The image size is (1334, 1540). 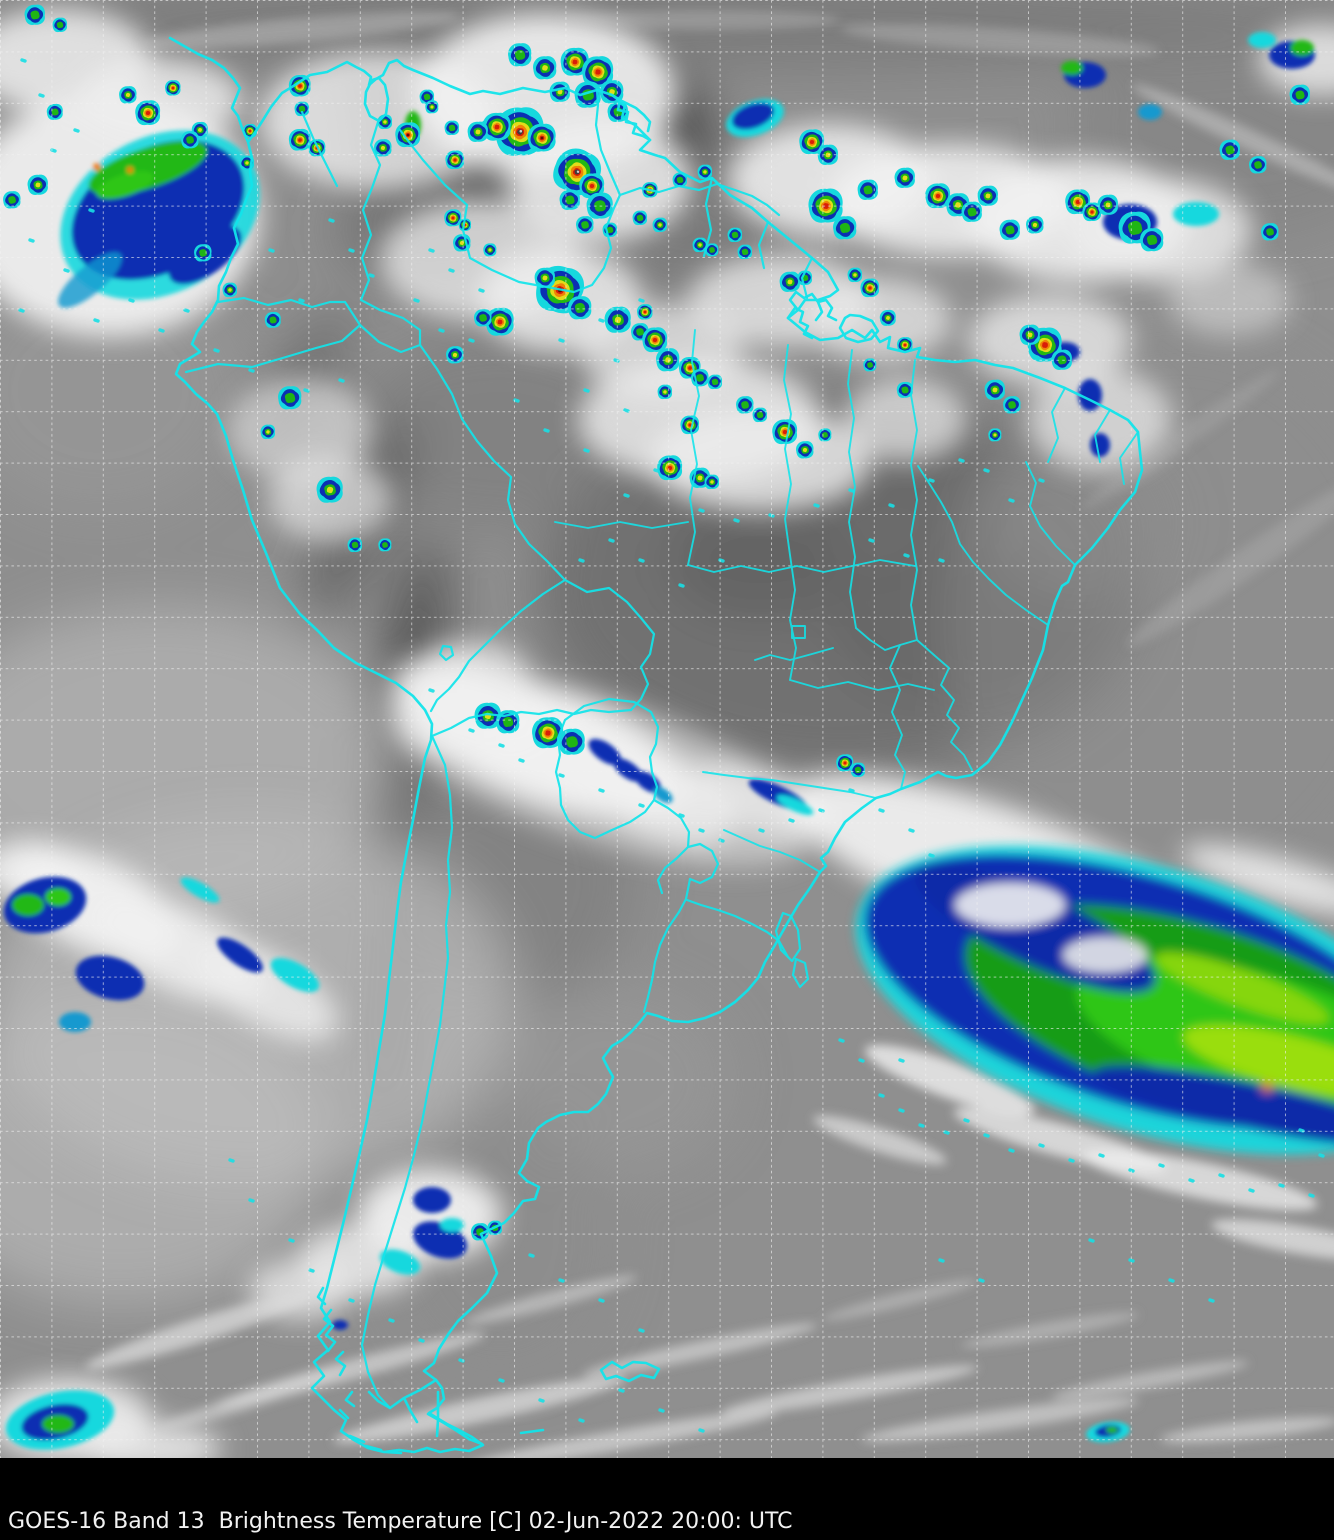 What do you see at coordinates (416, 1416) in the screenshot?
I see `tierra-del-fuego` at bounding box center [416, 1416].